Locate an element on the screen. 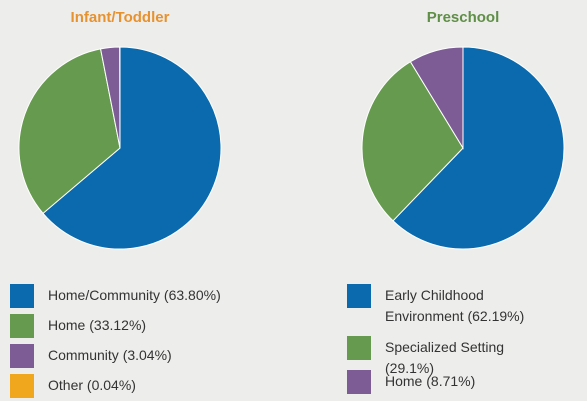 This screenshot has height=401, width=587. legend-item: Early Childhood Environment (62.19%) is located at coordinates (441, 305).